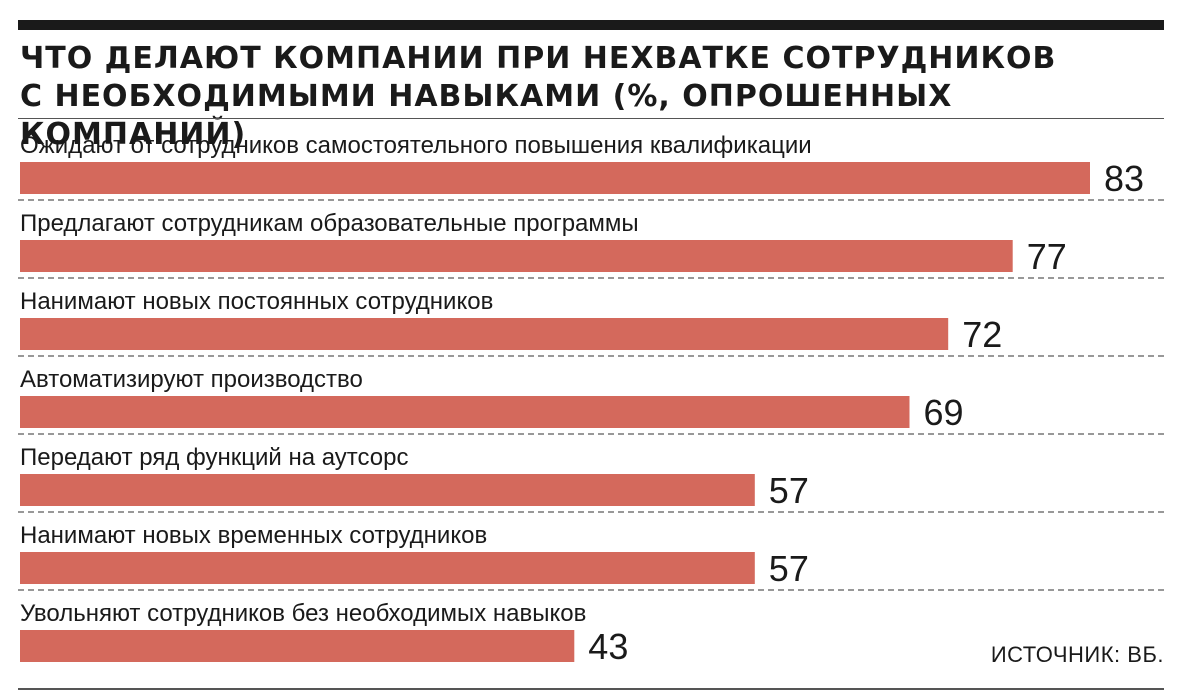 The height and width of the screenshot is (698, 1184). Describe the element at coordinates (591, 689) in the screenshot. I see `bottom-rule` at that location.